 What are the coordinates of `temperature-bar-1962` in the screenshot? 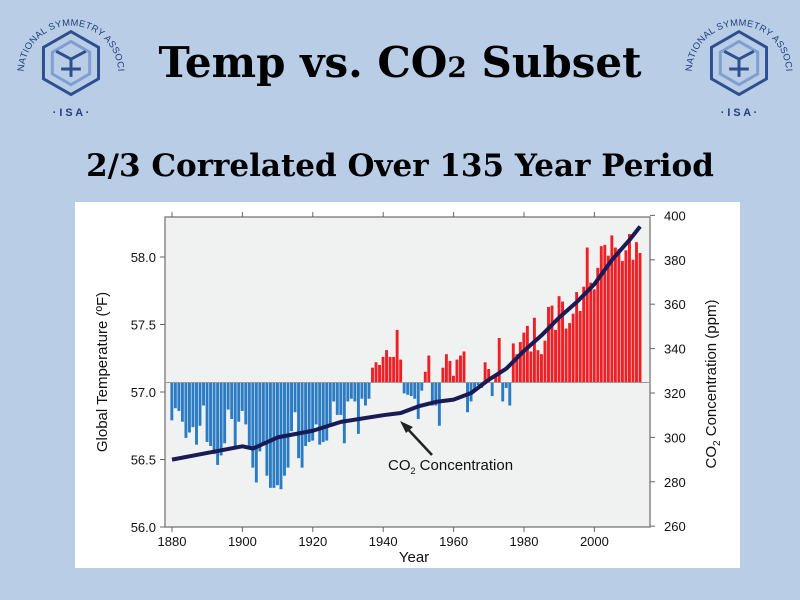 It's located at (460, 369).